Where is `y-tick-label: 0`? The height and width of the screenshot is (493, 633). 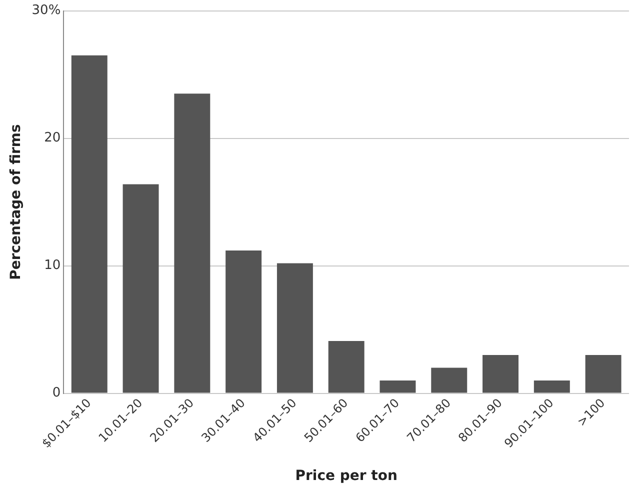
y-tick-label: 0 is located at coordinates (56, 393).